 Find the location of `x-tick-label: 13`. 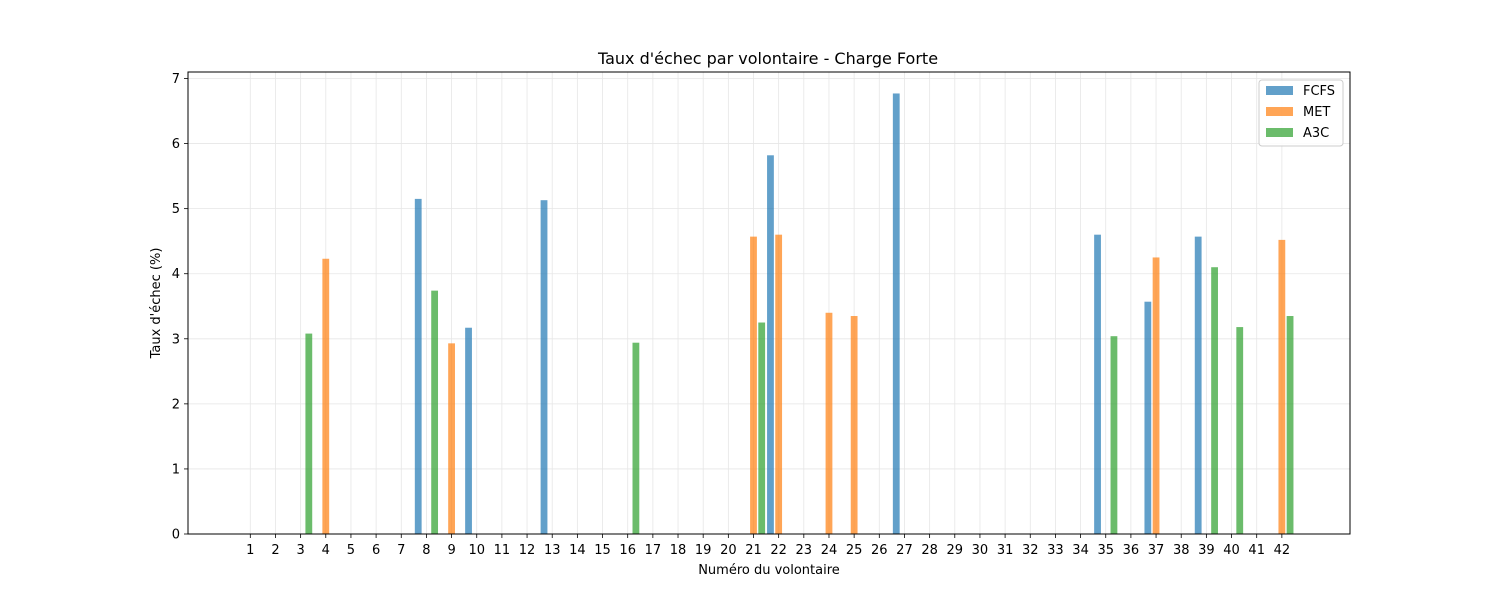

x-tick-label: 13 is located at coordinates (552, 550).